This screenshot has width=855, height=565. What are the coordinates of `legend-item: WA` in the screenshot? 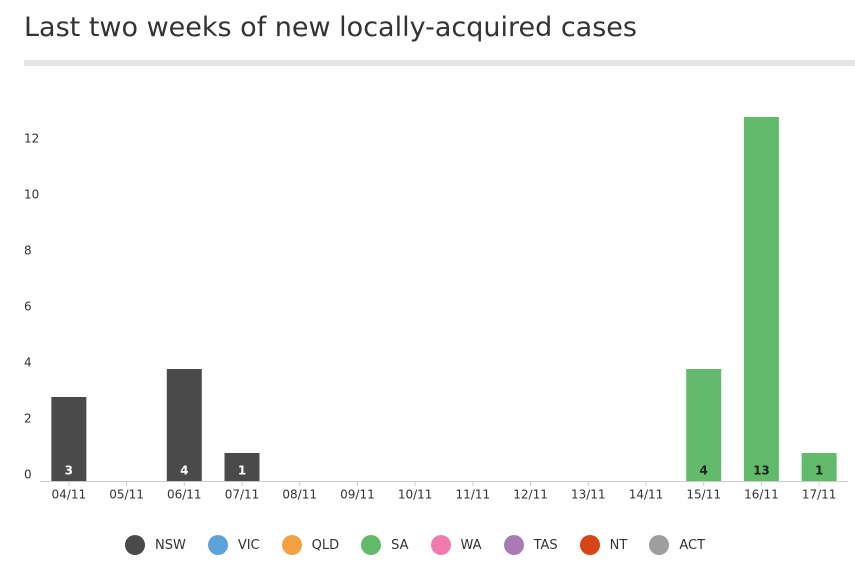 It's located at (456, 545).